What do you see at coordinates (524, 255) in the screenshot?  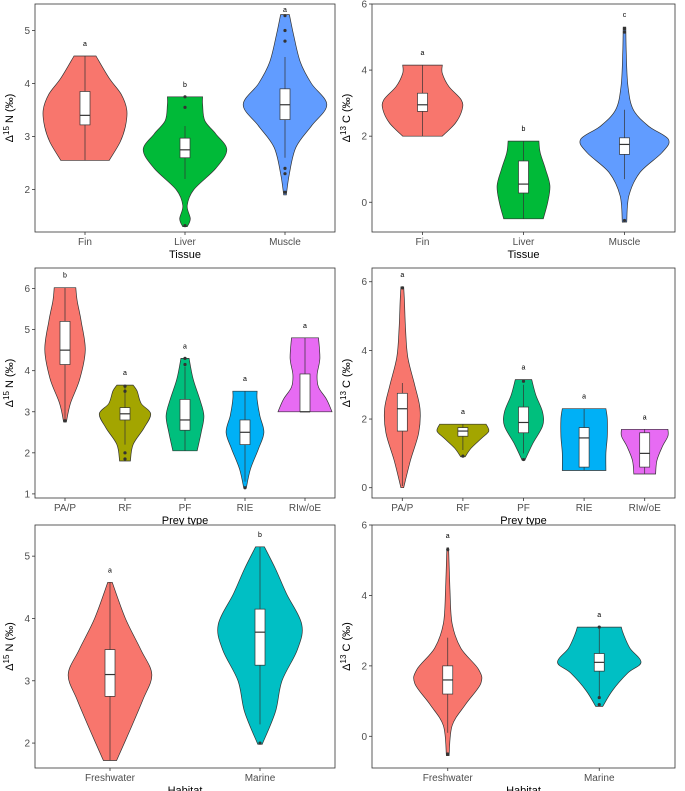 I see `x-axis-title: Tissue` at bounding box center [524, 255].